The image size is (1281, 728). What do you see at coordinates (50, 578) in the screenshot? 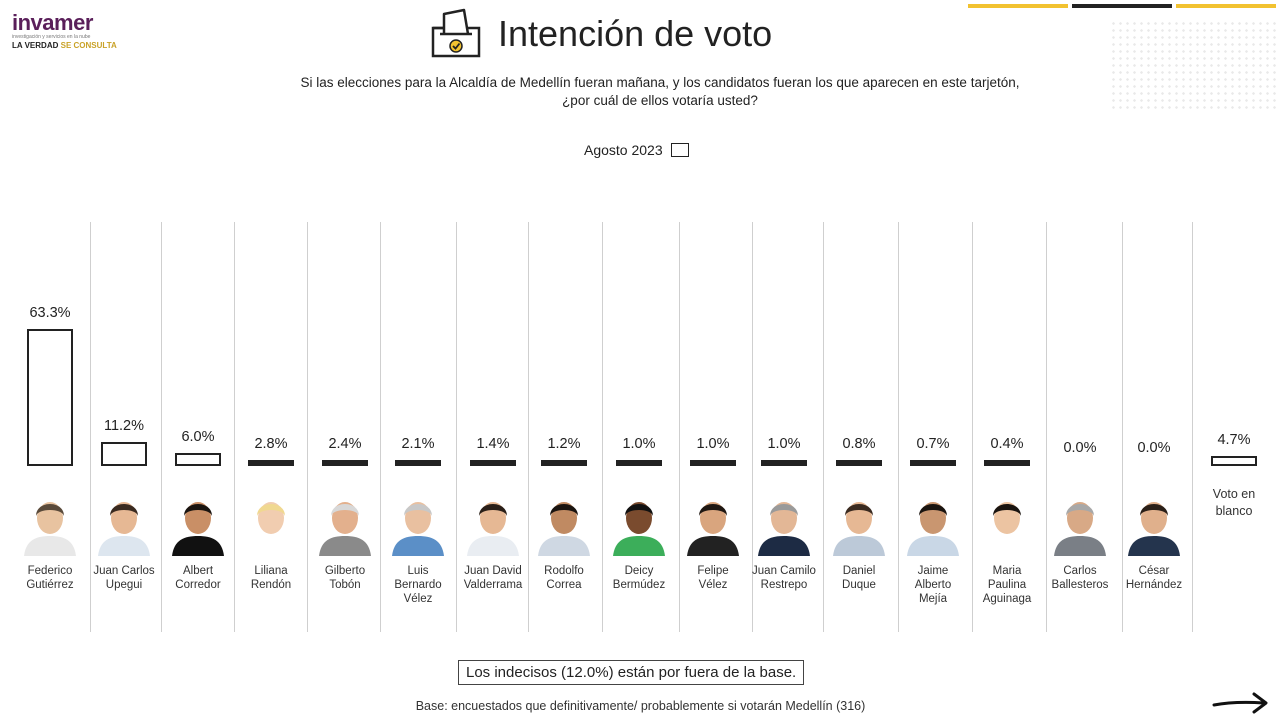
I see `candidate-name: Federico Gutiérrez` at bounding box center [50, 578].